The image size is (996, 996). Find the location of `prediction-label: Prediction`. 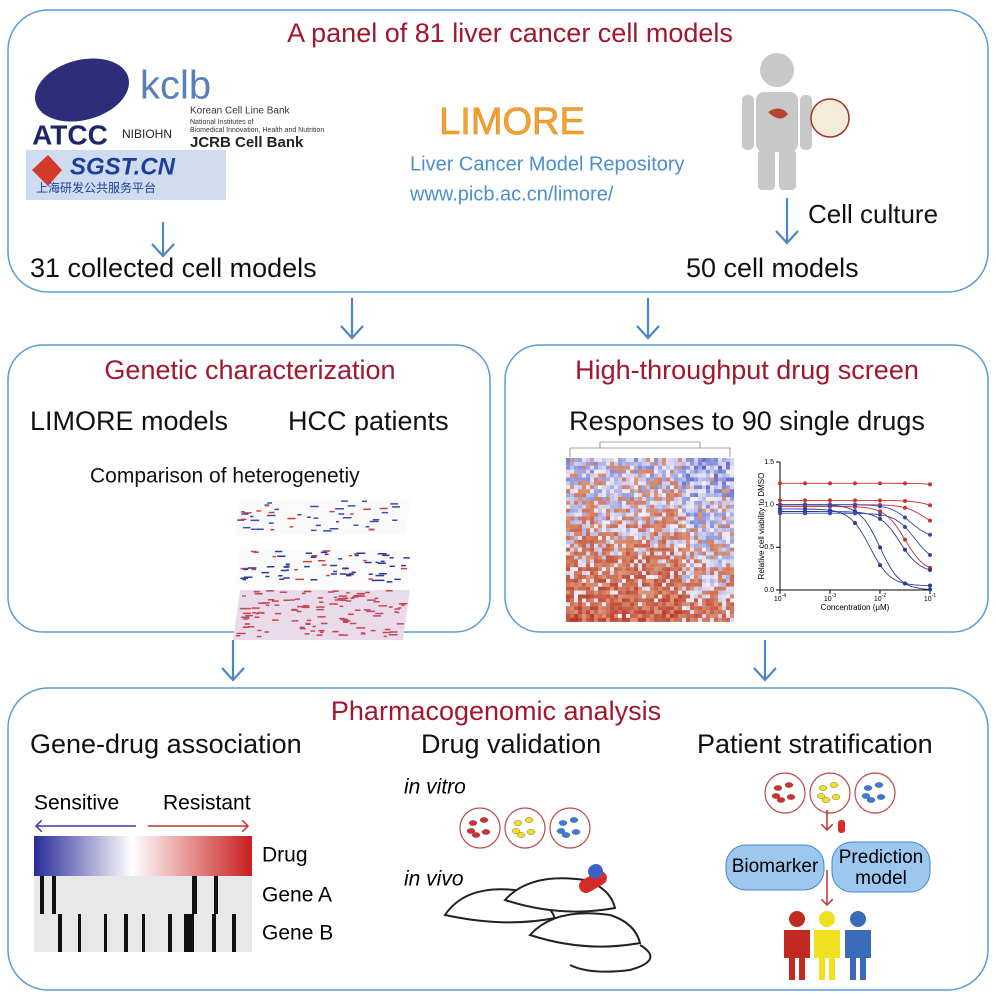

prediction-label: Prediction is located at coordinates (881, 857).